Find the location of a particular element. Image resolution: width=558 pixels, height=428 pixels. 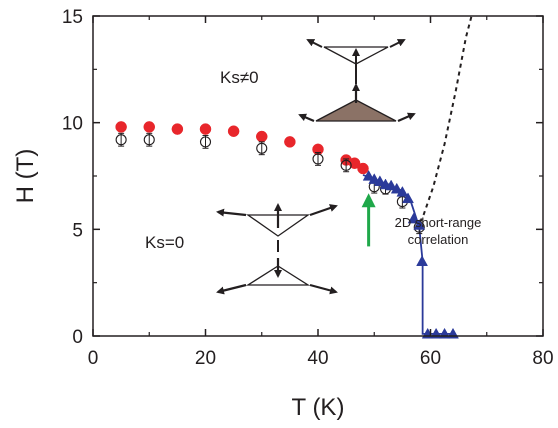

x-tick-label: 40 is located at coordinates (317, 358).